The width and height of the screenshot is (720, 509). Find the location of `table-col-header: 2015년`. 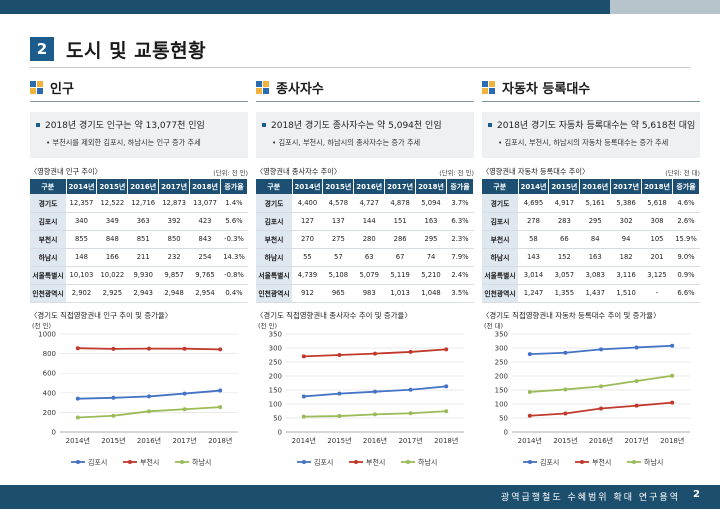

table-col-header: 2015년 is located at coordinates (338, 186).